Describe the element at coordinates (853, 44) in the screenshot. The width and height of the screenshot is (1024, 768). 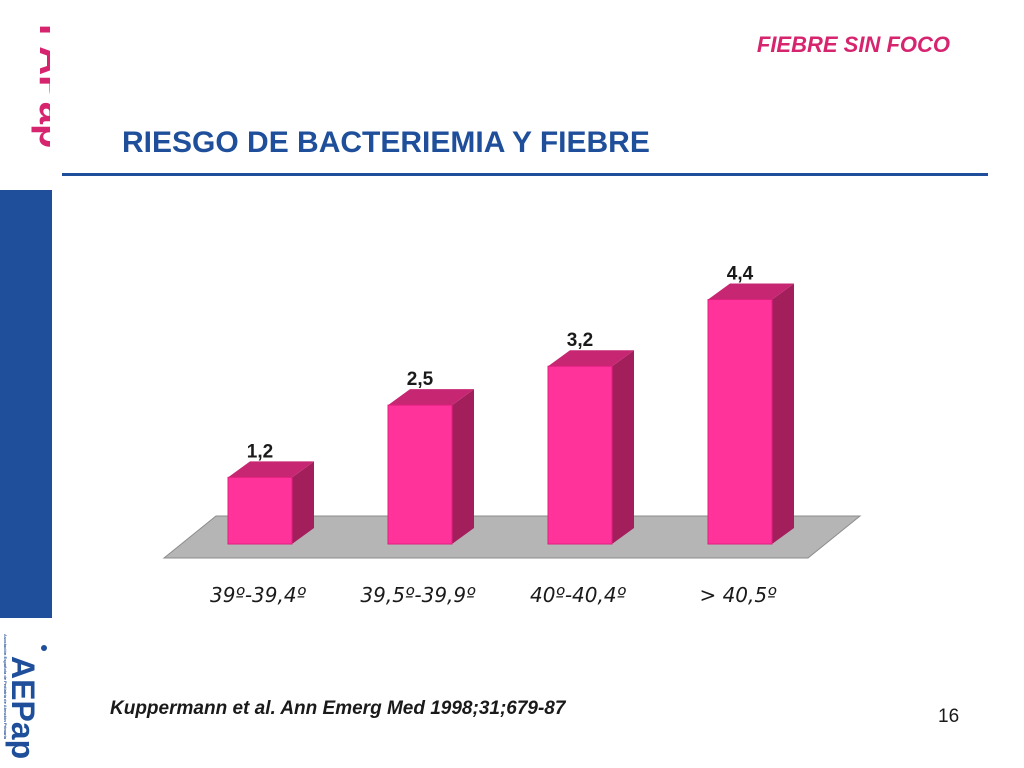
I see `section-label: FIEBRE SIN FOCO` at that location.